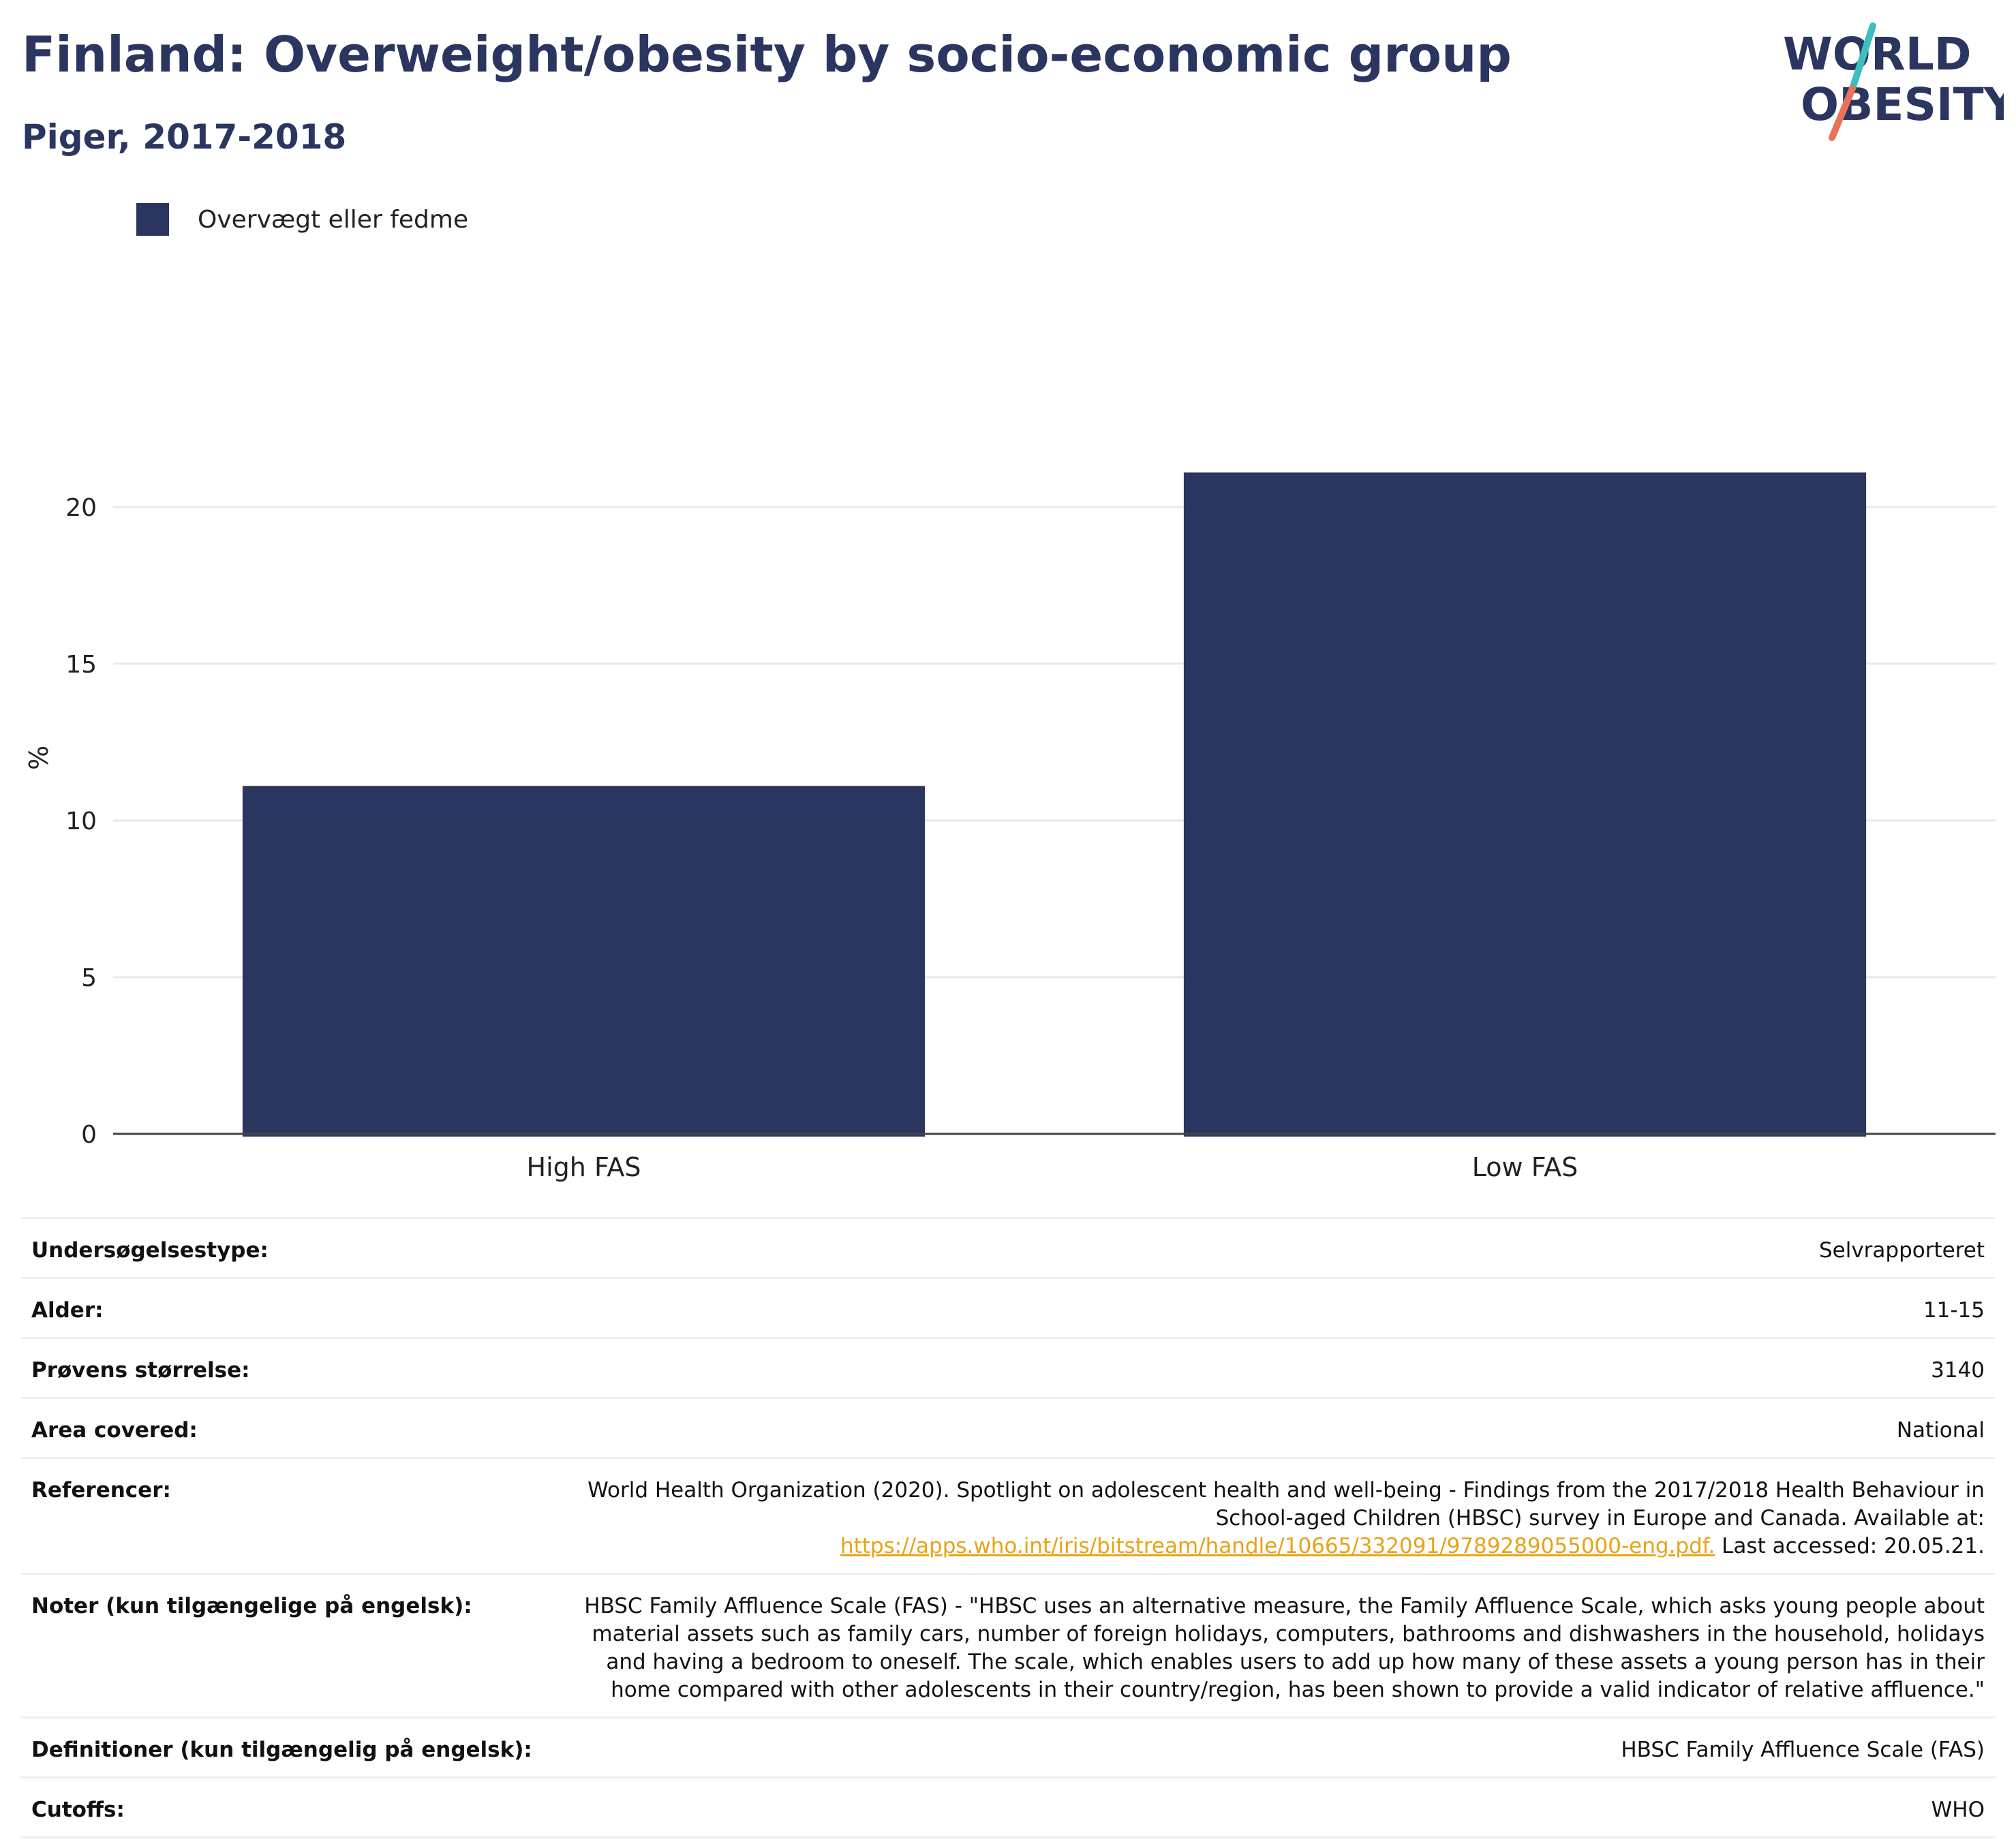 Image resolution: width=2016 pixels, height=1848 pixels. I want to click on reference-suffix: Last accessed: 20.05.21., so click(1850, 1546).